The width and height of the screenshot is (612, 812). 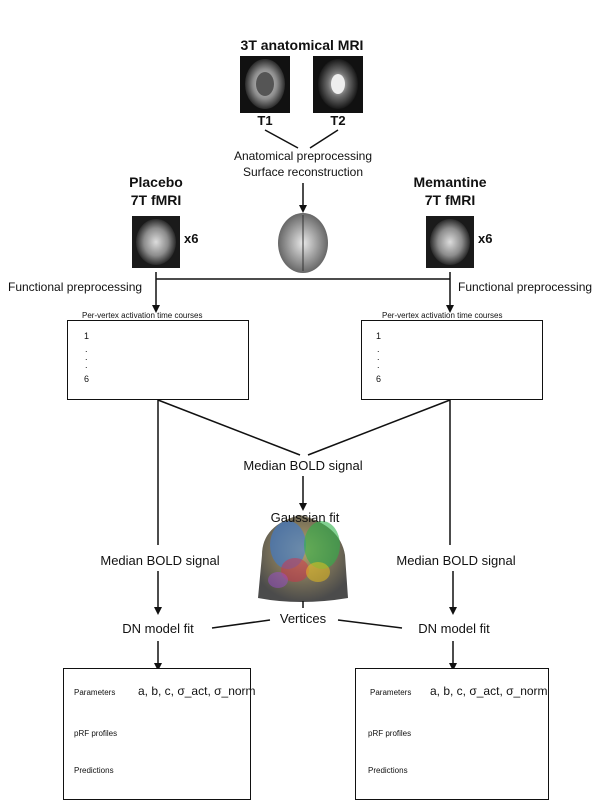 I want to click on placebo-predictions-label: Predictions, so click(x=94, y=770).